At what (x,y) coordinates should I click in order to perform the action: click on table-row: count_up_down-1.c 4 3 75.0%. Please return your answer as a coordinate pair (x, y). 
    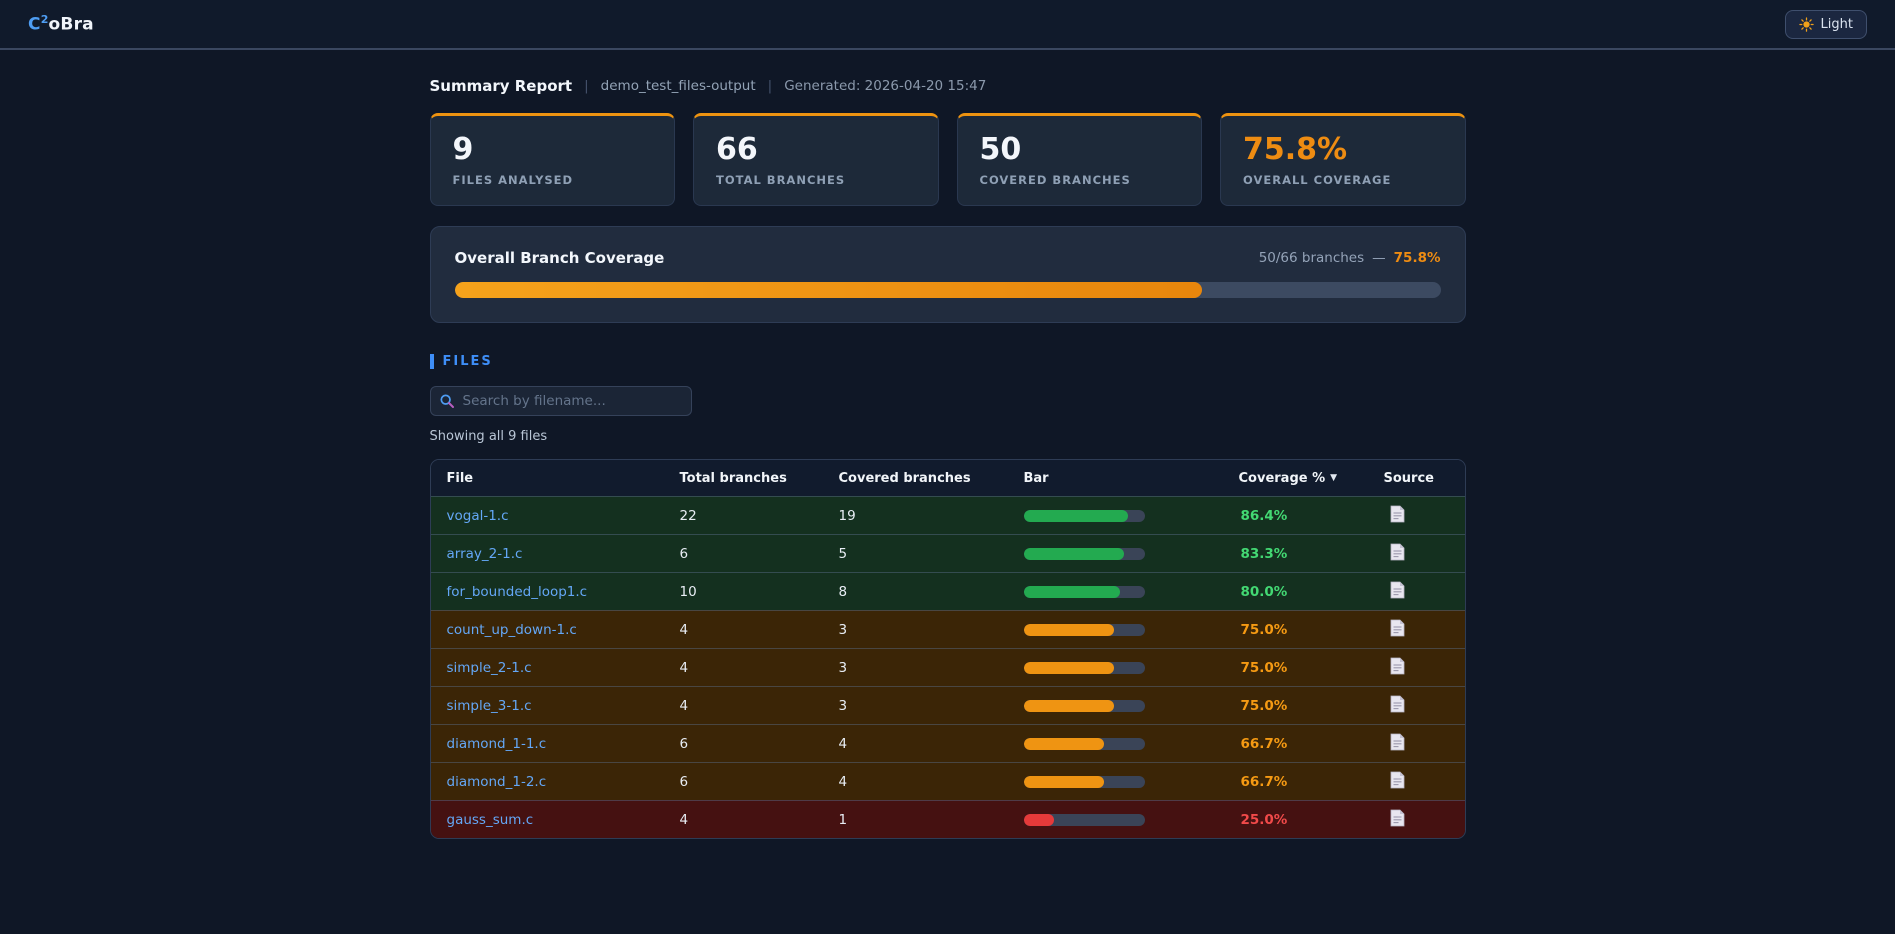
    Looking at the image, I should click on (947, 629).